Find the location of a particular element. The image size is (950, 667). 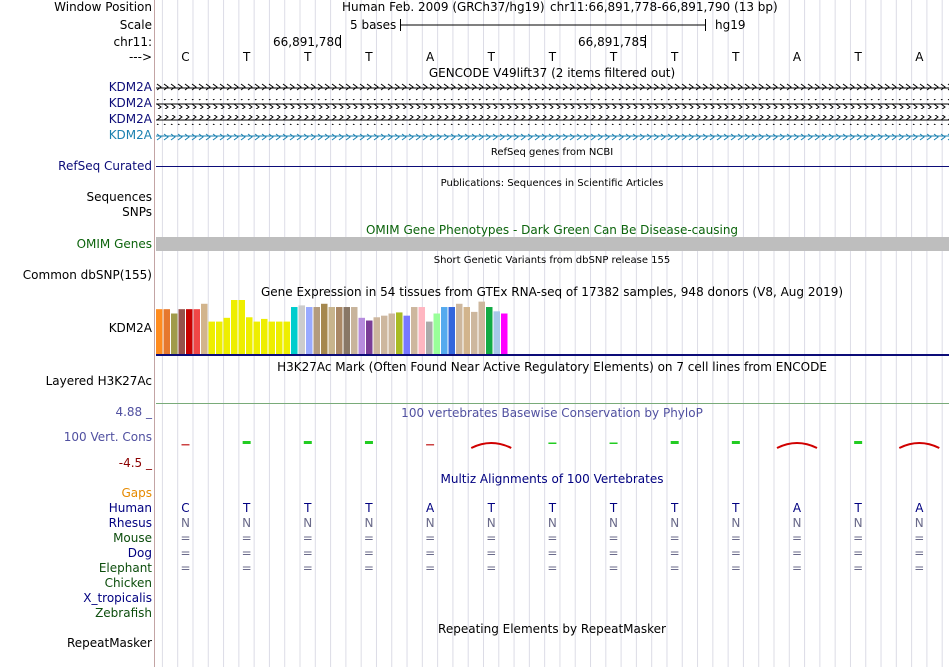

species-label-x_tropicalis: X_tropicalis is located at coordinates (117, 598).